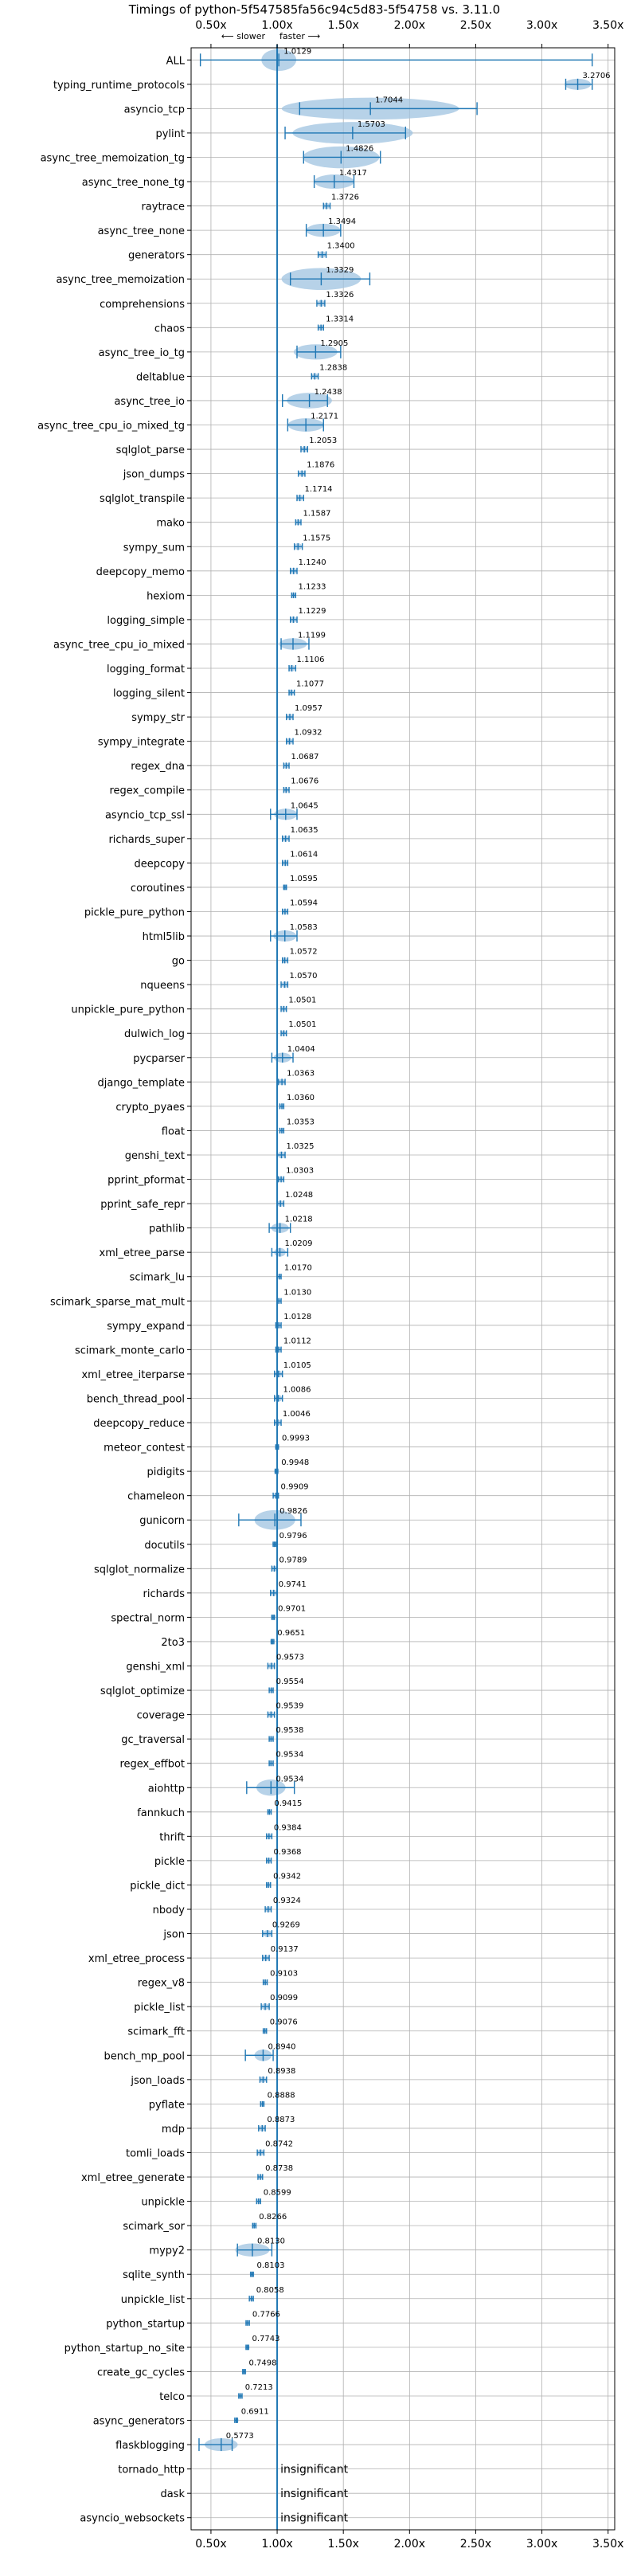  Describe the element at coordinates (304, 976) in the screenshot. I see `value-label: 1.0570` at that location.